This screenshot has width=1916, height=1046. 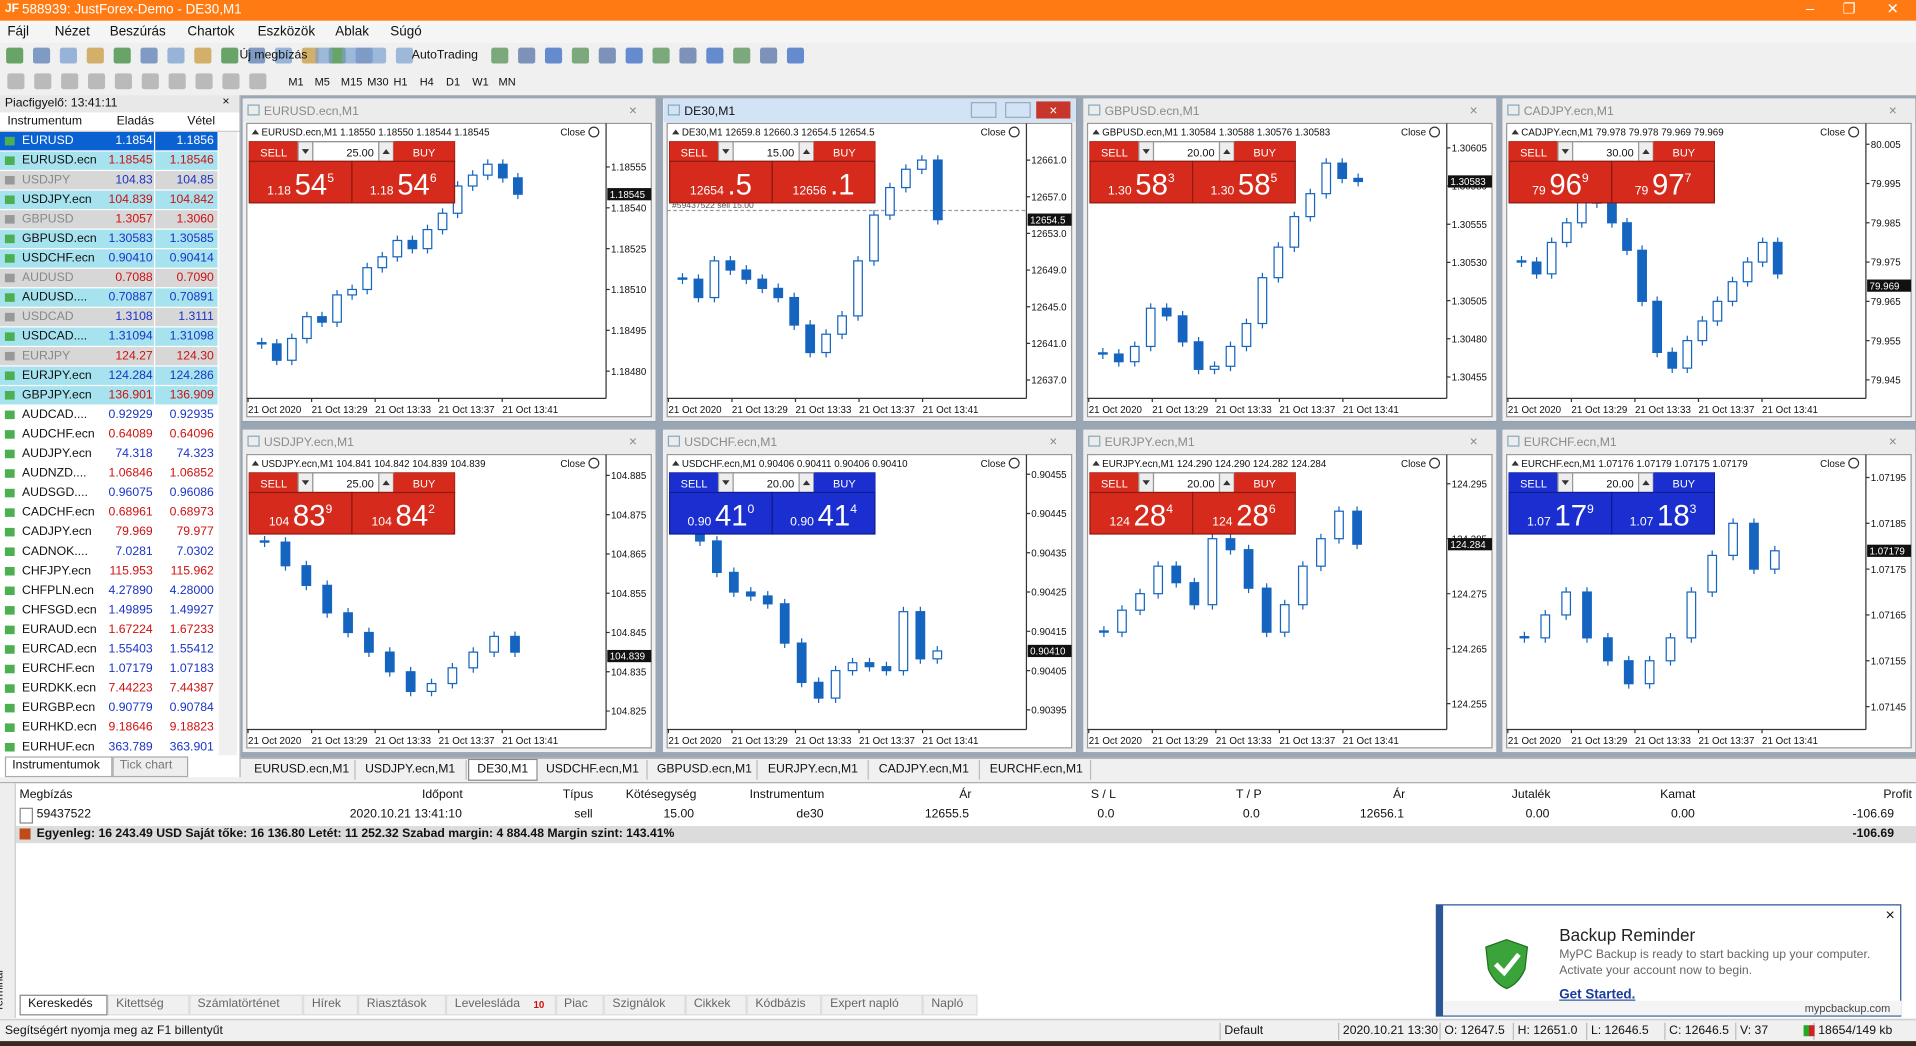 I want to click on mw-close: ×, so click(x=226, y=102).